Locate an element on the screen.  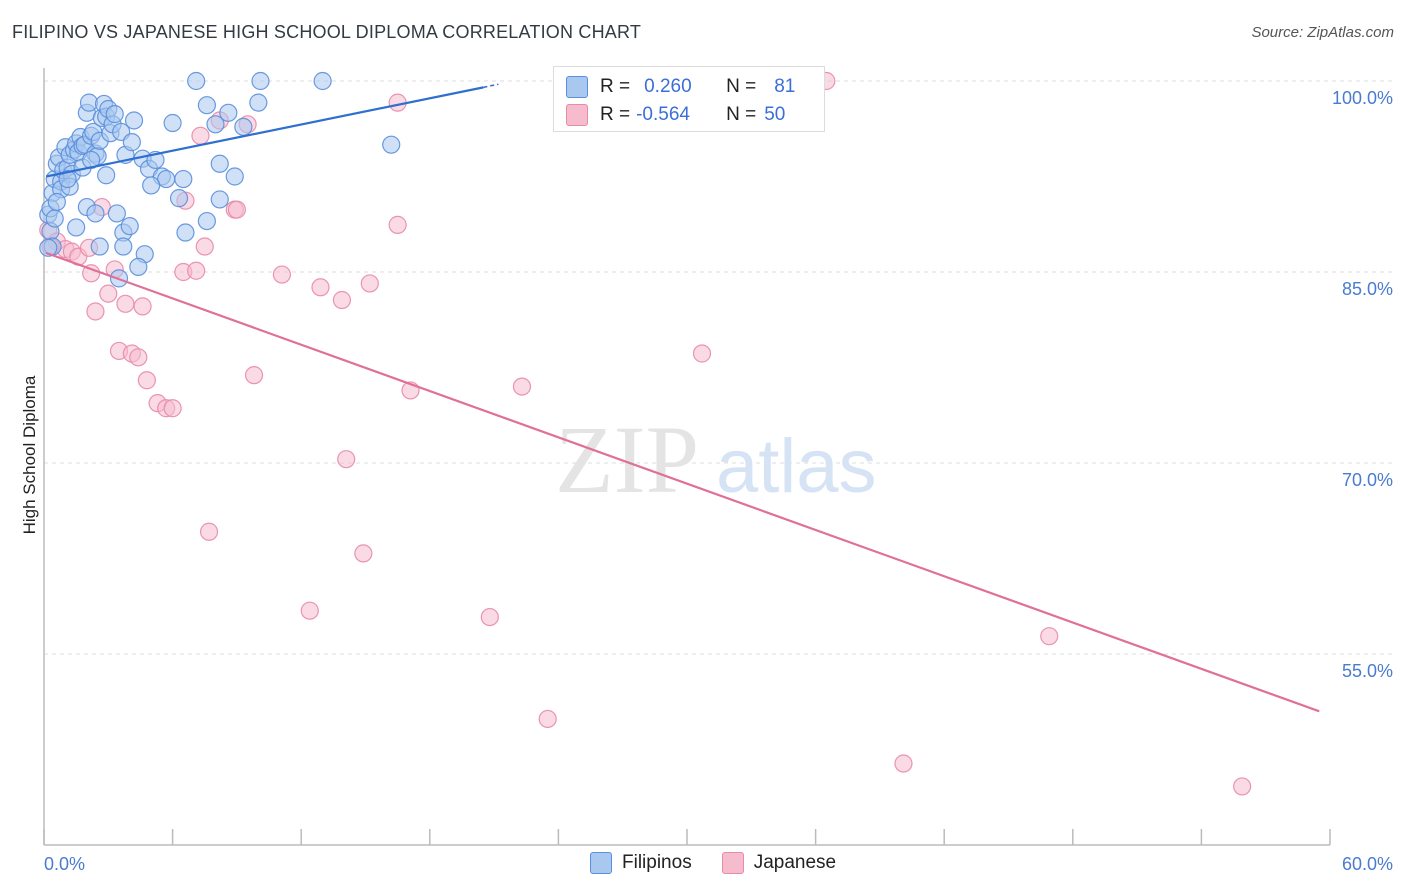
japanese-r-value: -0.564 is located at coordinates (663, 114).